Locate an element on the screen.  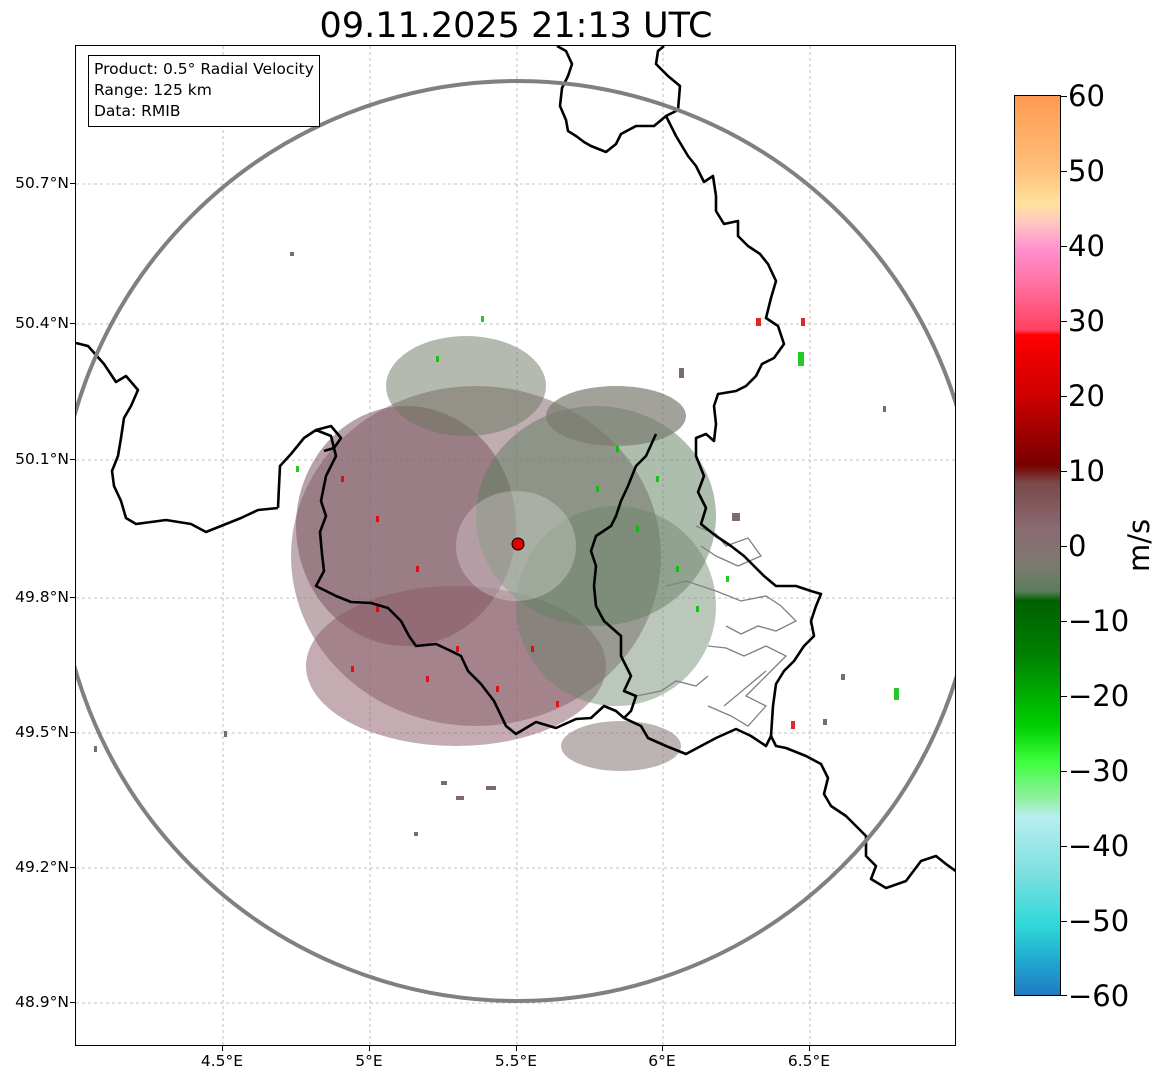
admin-borders is located at coordinates (716, 626).